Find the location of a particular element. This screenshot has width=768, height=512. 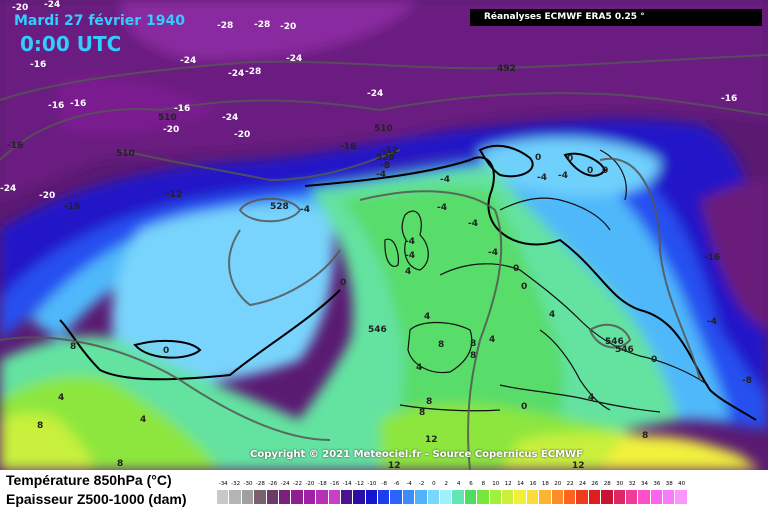

legend-tick: 8 is located at coordinates (483, 484).